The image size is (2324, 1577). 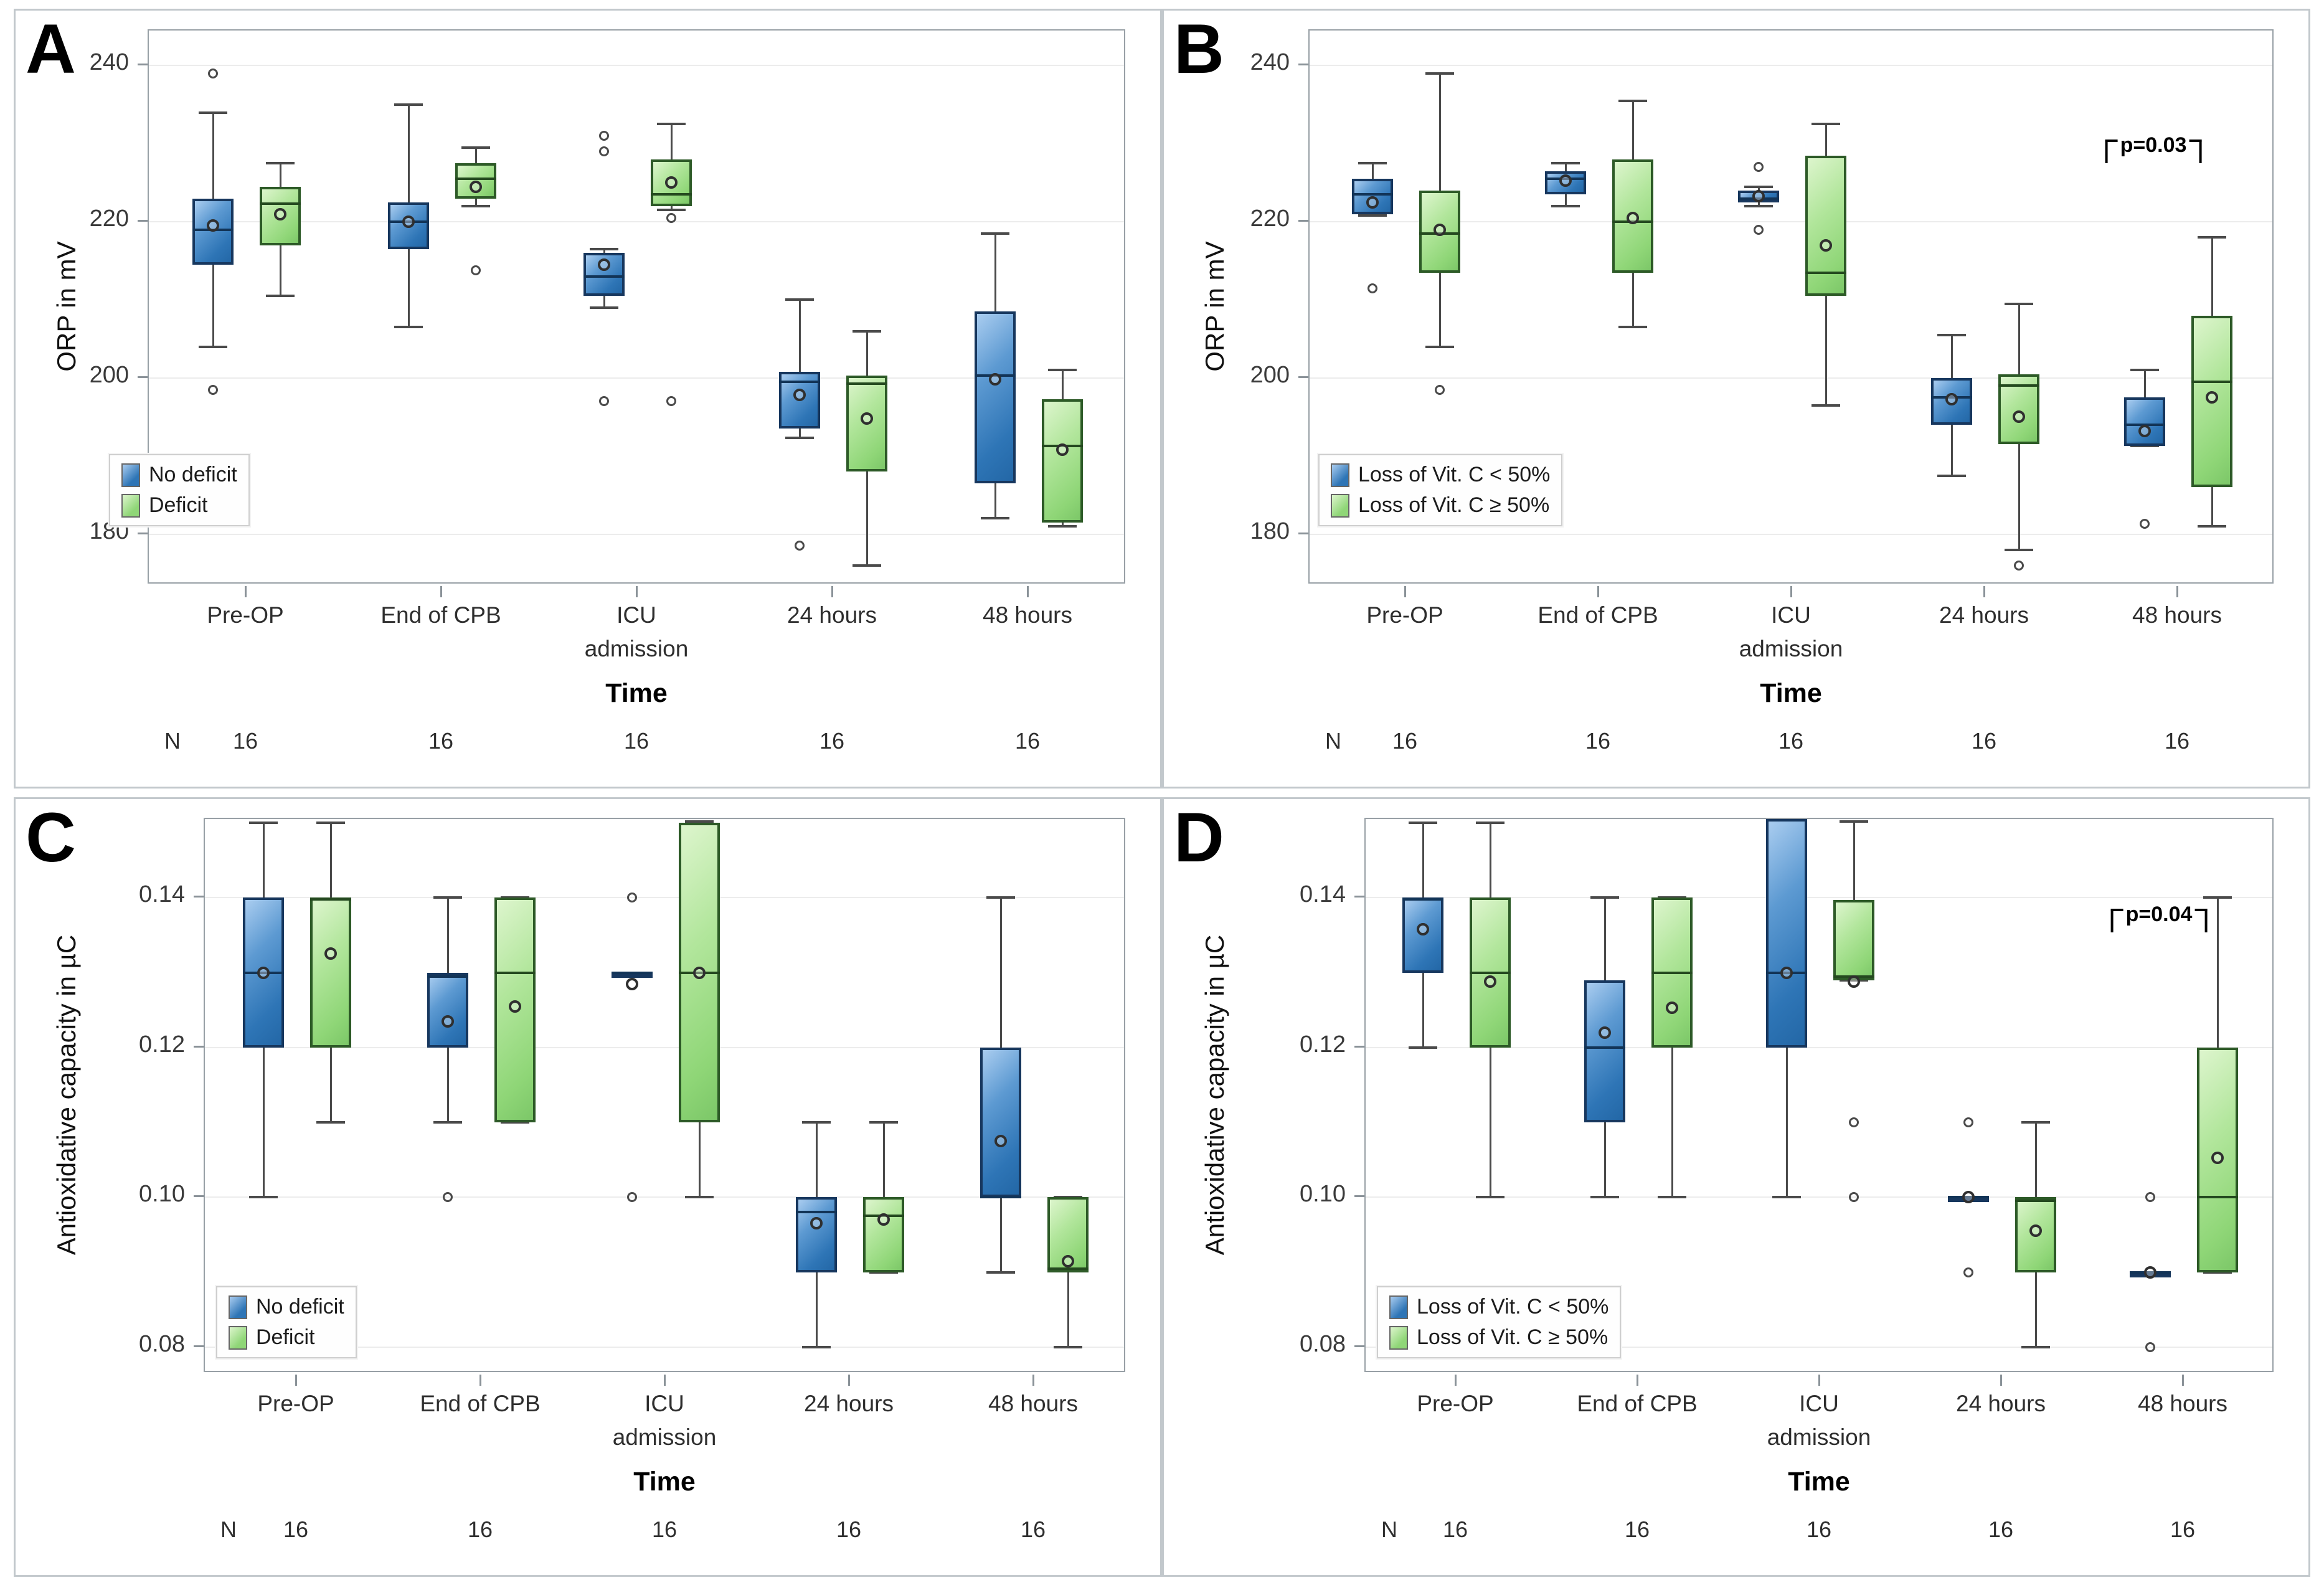 What do you see at coordinates (1598, 615) in the screenshot?
I see `x-tick-label: End of CPB` at bounding box center [1598, 615].